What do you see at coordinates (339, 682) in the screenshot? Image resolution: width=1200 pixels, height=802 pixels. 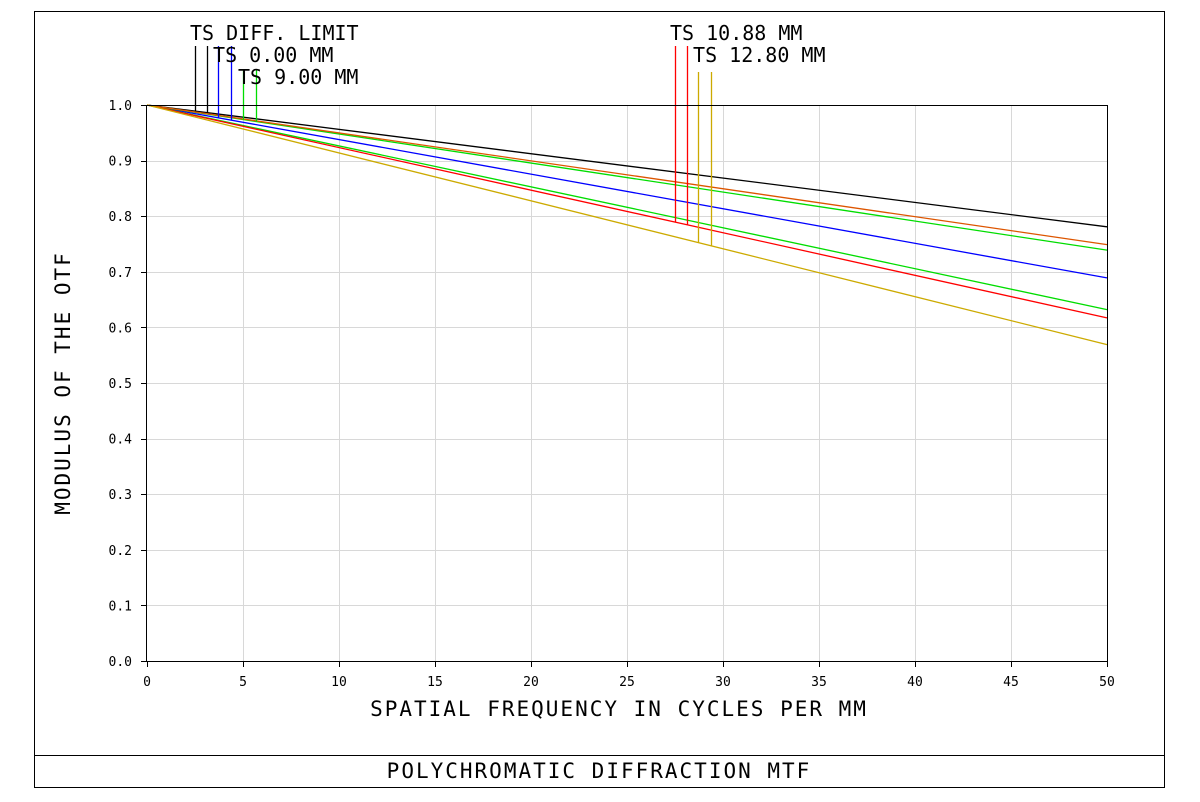 I see `x-tick-label: 10` at bounding box center [339, 682].